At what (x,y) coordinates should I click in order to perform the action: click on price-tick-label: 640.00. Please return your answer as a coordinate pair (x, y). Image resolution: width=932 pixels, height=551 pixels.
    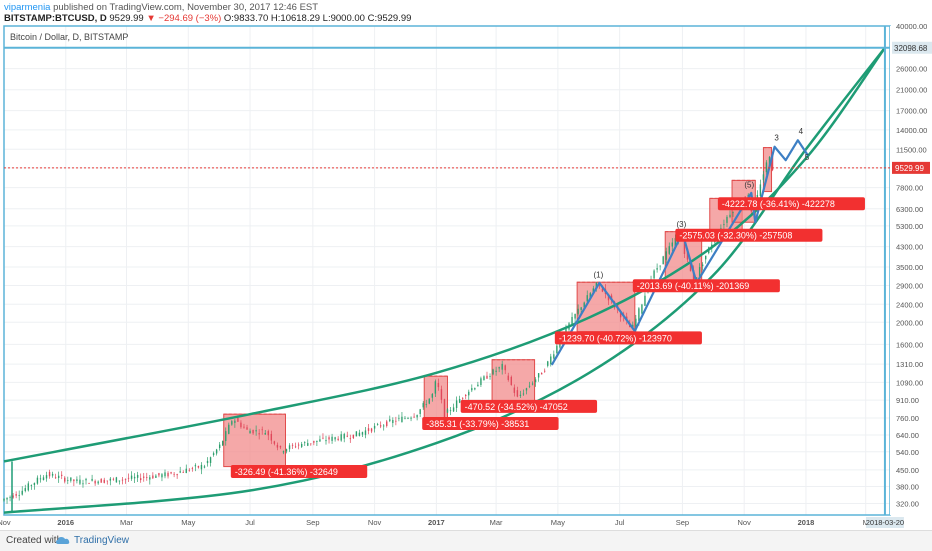
    Looking at the image, I should click on (907, 435).